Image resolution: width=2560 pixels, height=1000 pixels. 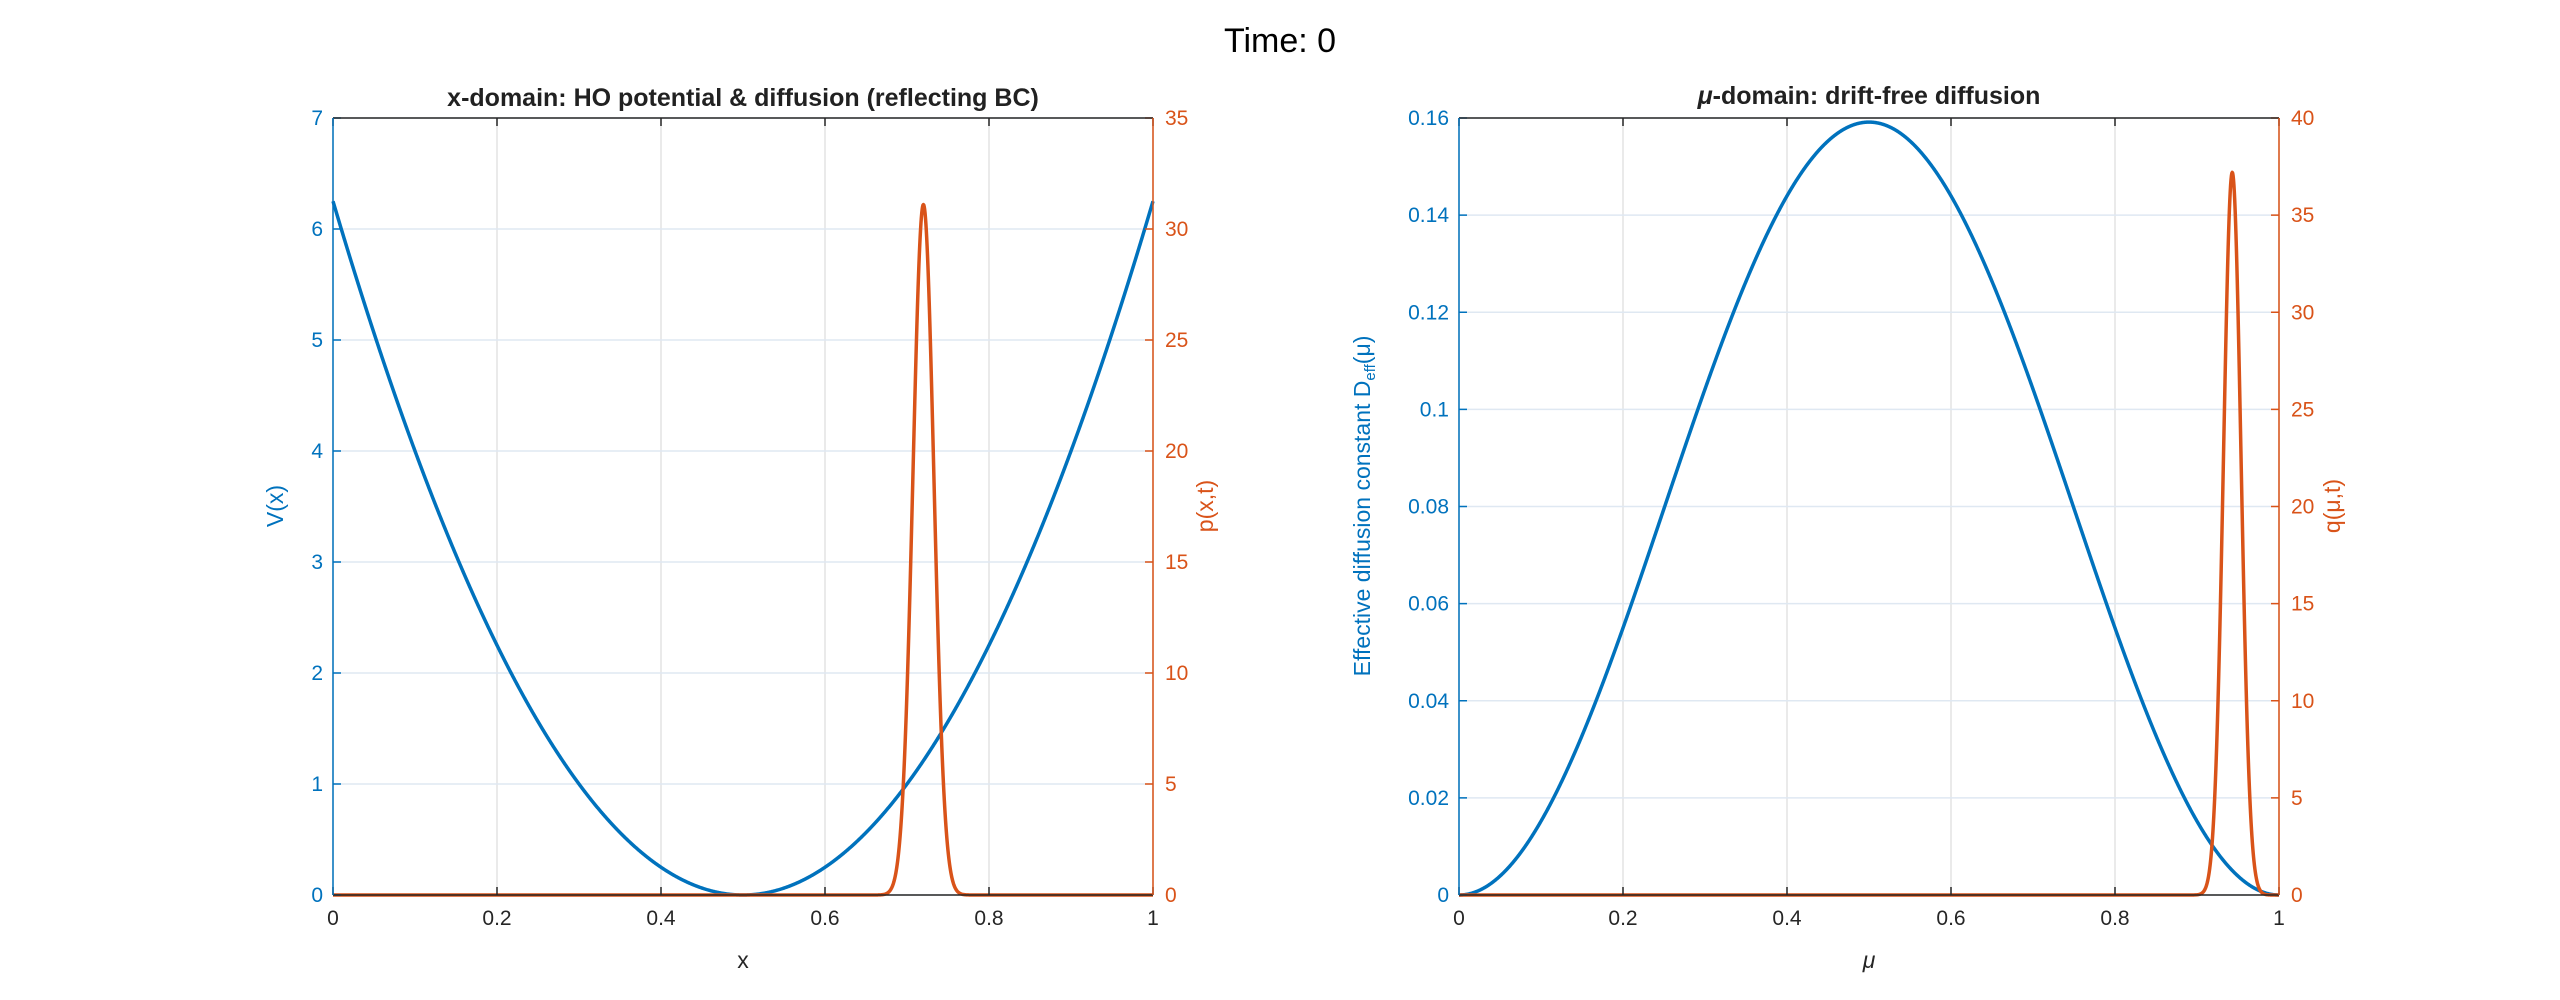 What do you see at coordinates (1869, 960) in the screenshot?
I see `x-axis-label: μ` at bounding box center [1869, 960].